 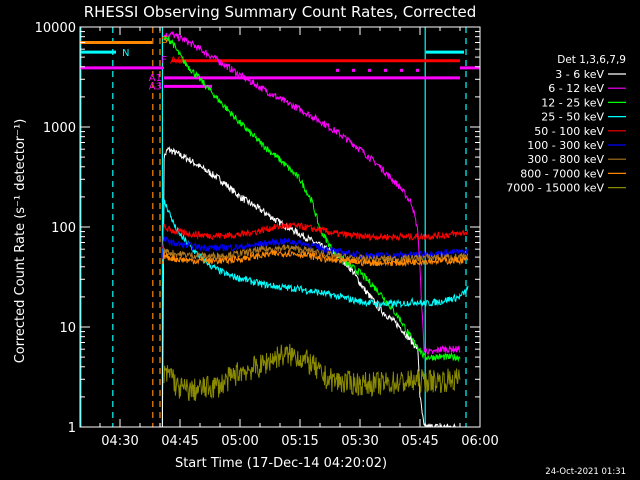 What do you see at coordinates (572, 102) in the screenshot?
I see `legend-entry-12-25-kev: 12 - 25 keV` at bounding box center [572, 102].